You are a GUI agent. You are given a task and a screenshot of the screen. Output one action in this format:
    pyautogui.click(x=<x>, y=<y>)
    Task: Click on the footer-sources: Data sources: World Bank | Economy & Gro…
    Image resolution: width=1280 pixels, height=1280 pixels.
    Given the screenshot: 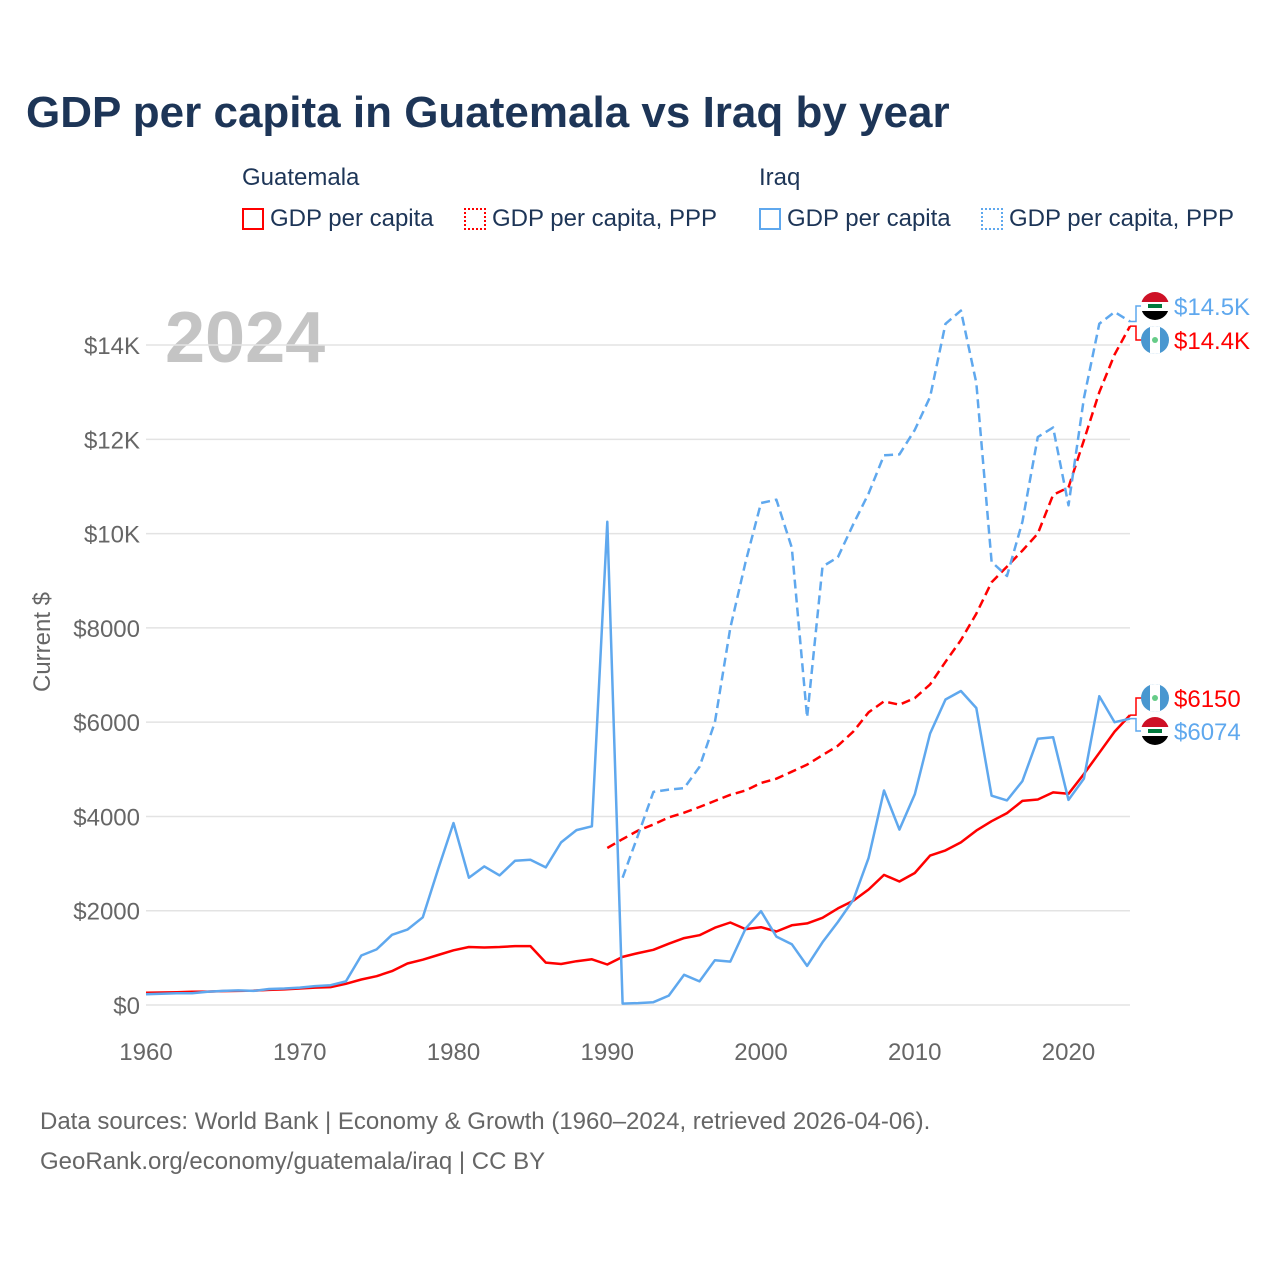 What is the action you would take?
    pyautogui.click(x=485, y=1121)
    